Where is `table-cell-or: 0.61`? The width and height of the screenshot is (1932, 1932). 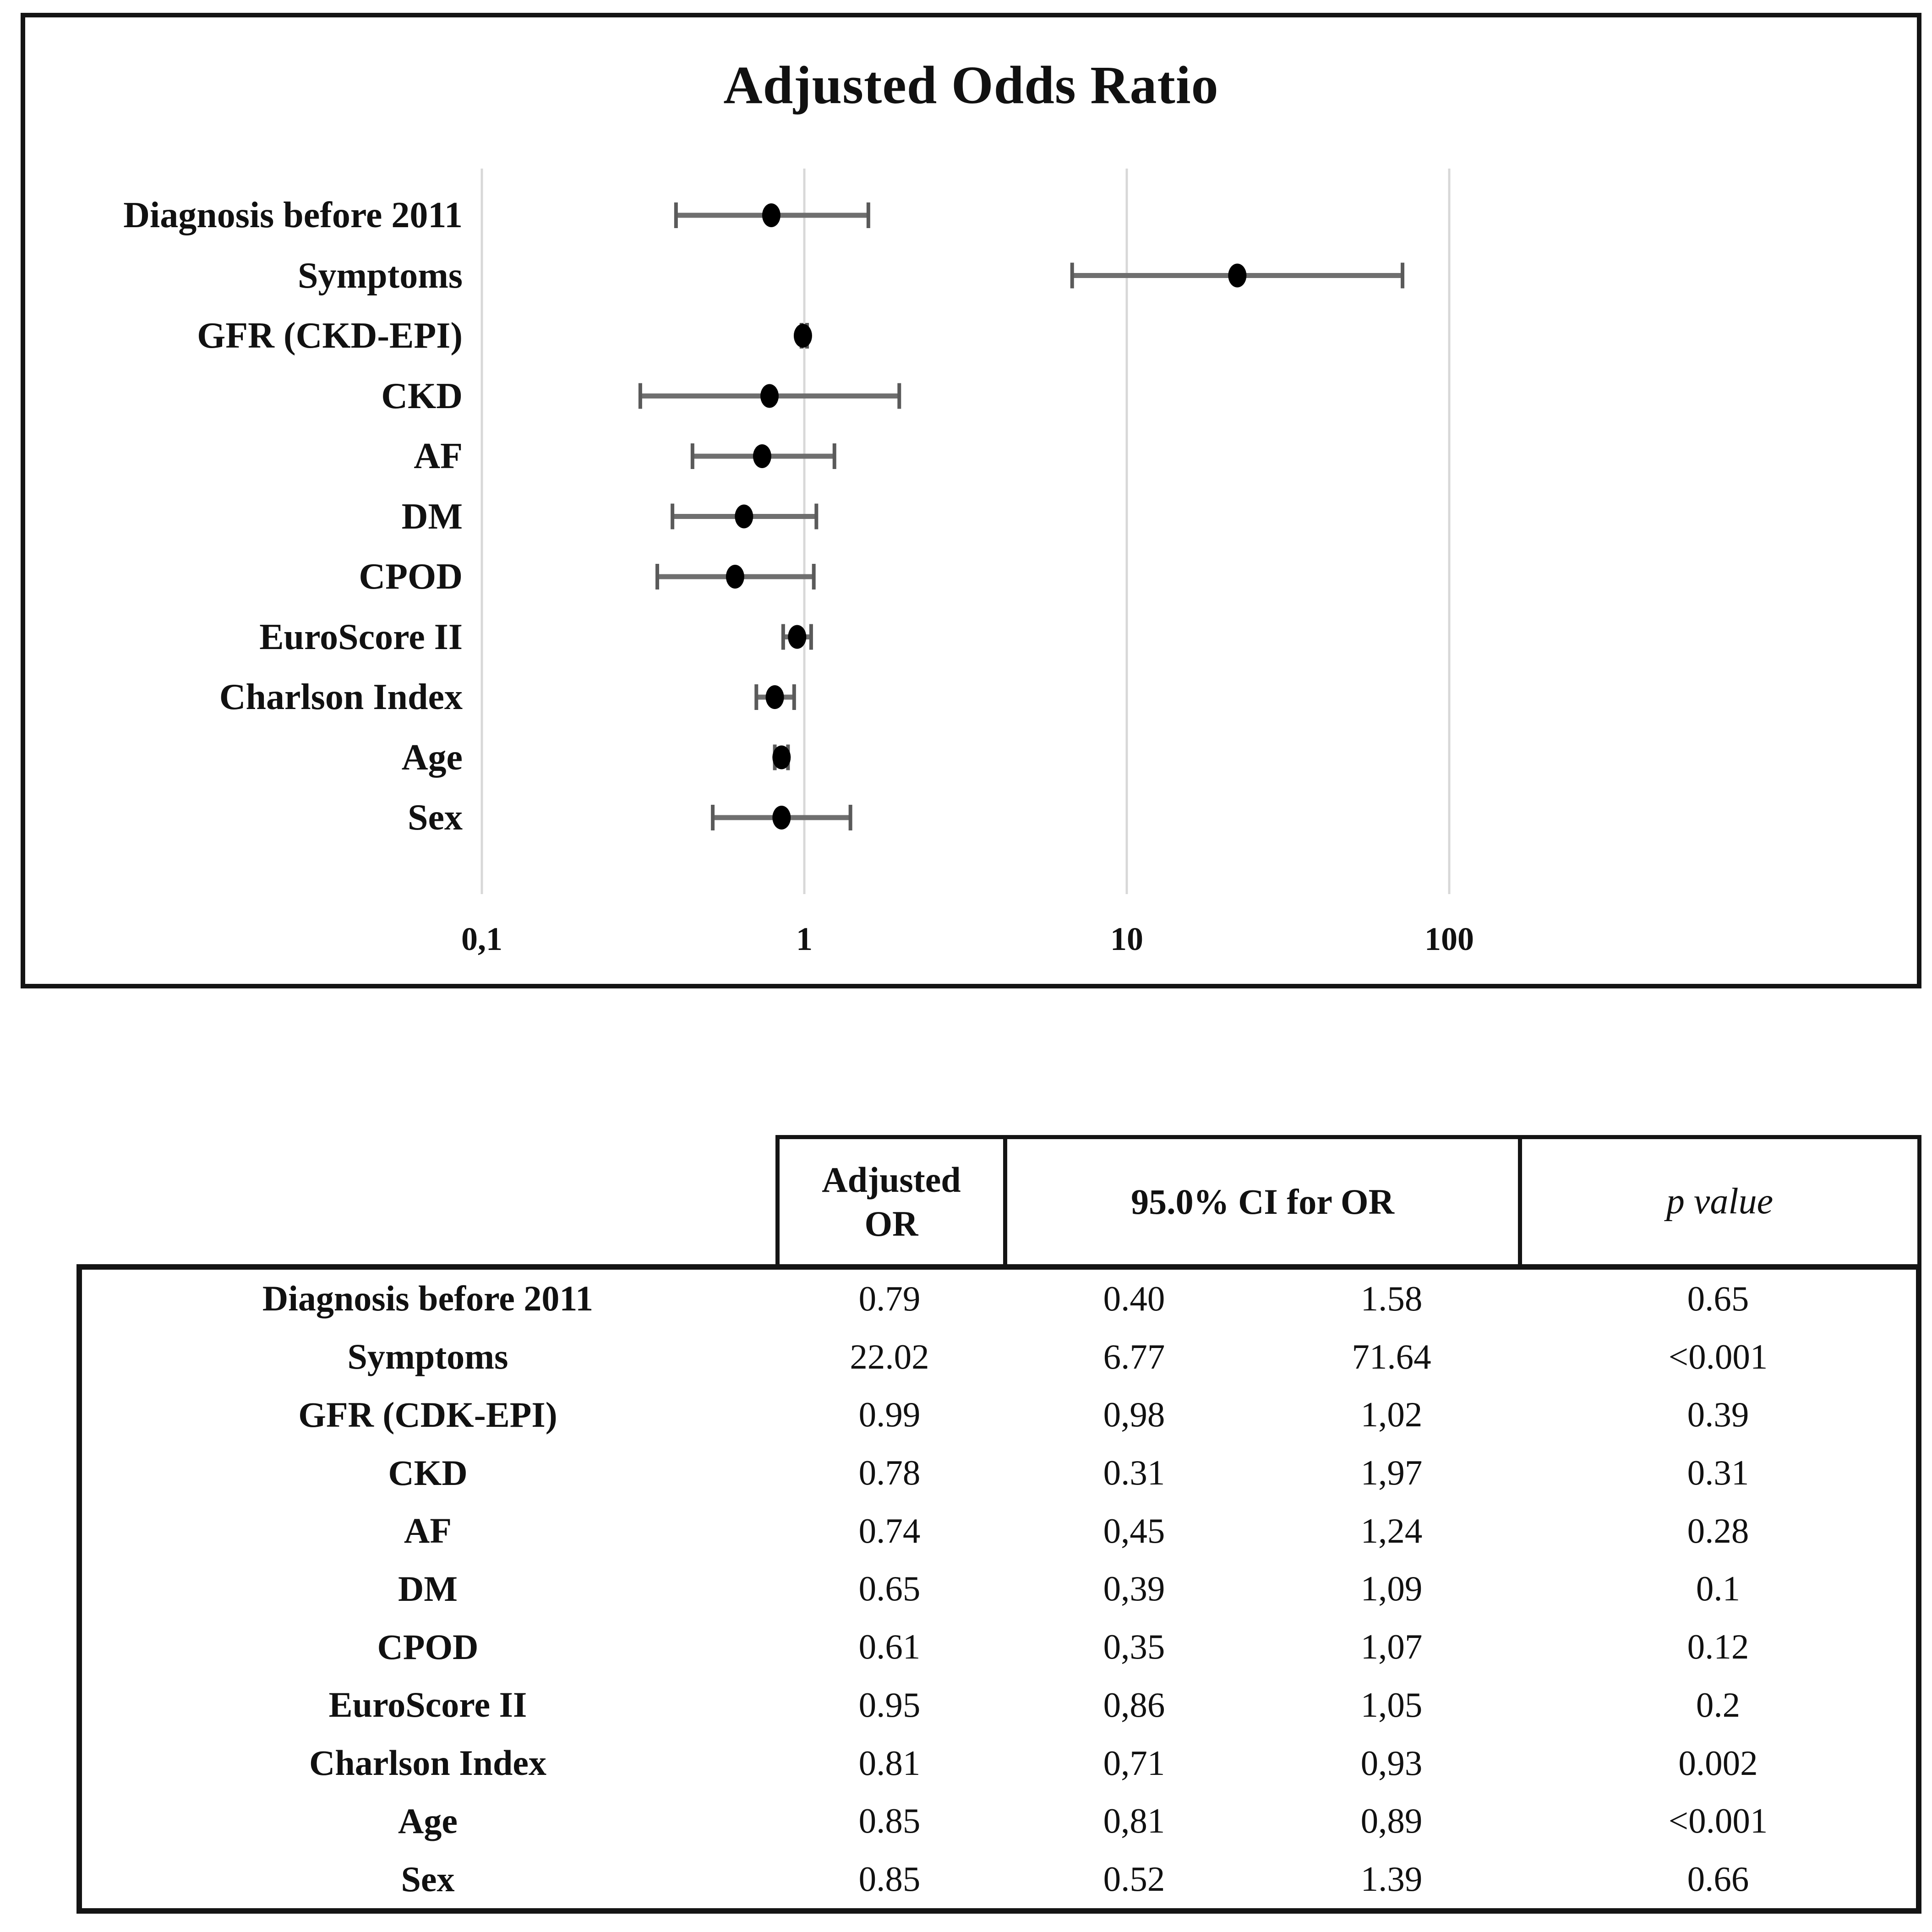
table-cell-or: 0.61 is located at coordinates (890, 1647).